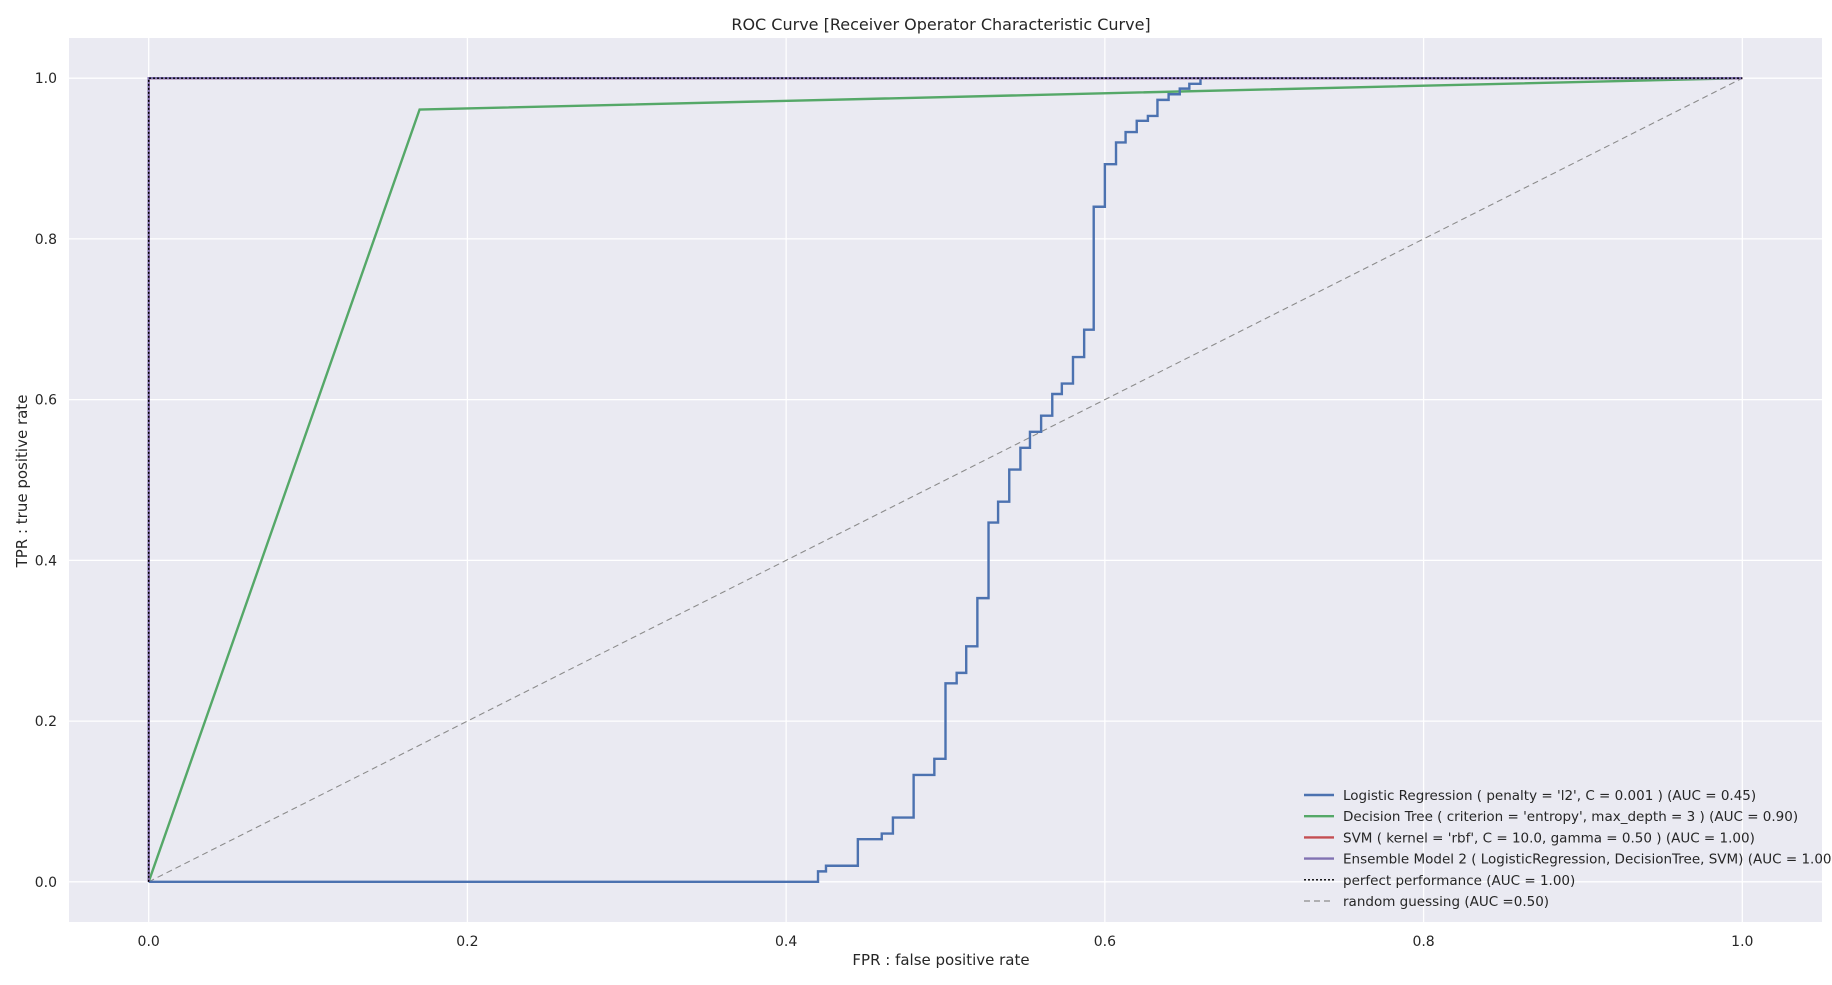 Image resolution: width=1832 pixels, height=985 pixels. Describe the element at coordinates (46, 722) in the screenshot. I see `y-tick-label: 0.2` at that location.